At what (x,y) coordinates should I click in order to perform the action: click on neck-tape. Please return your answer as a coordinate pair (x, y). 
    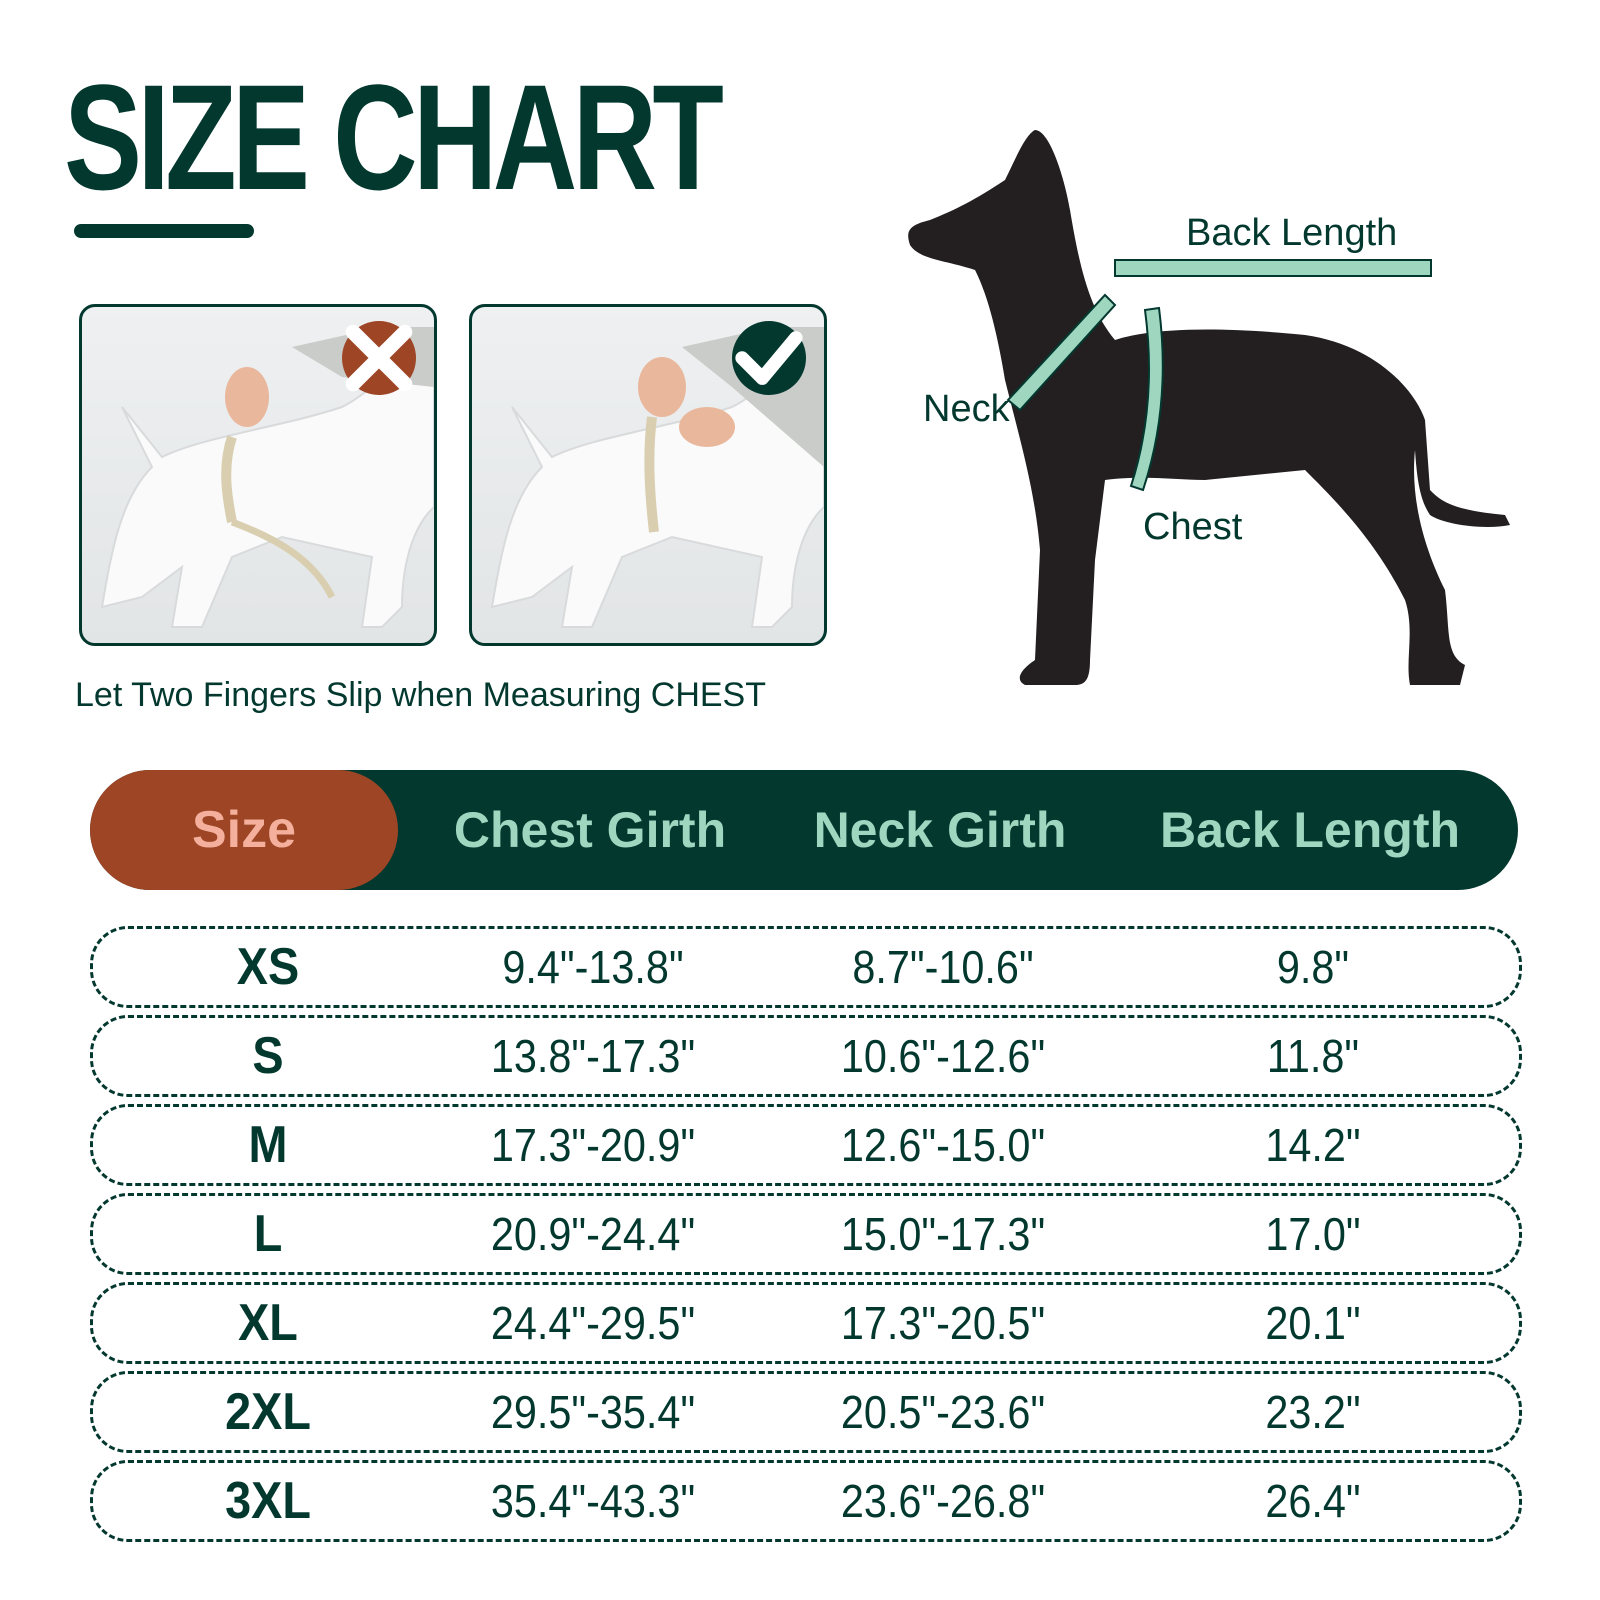
    Looking at the image, I should click on (1061, 352).